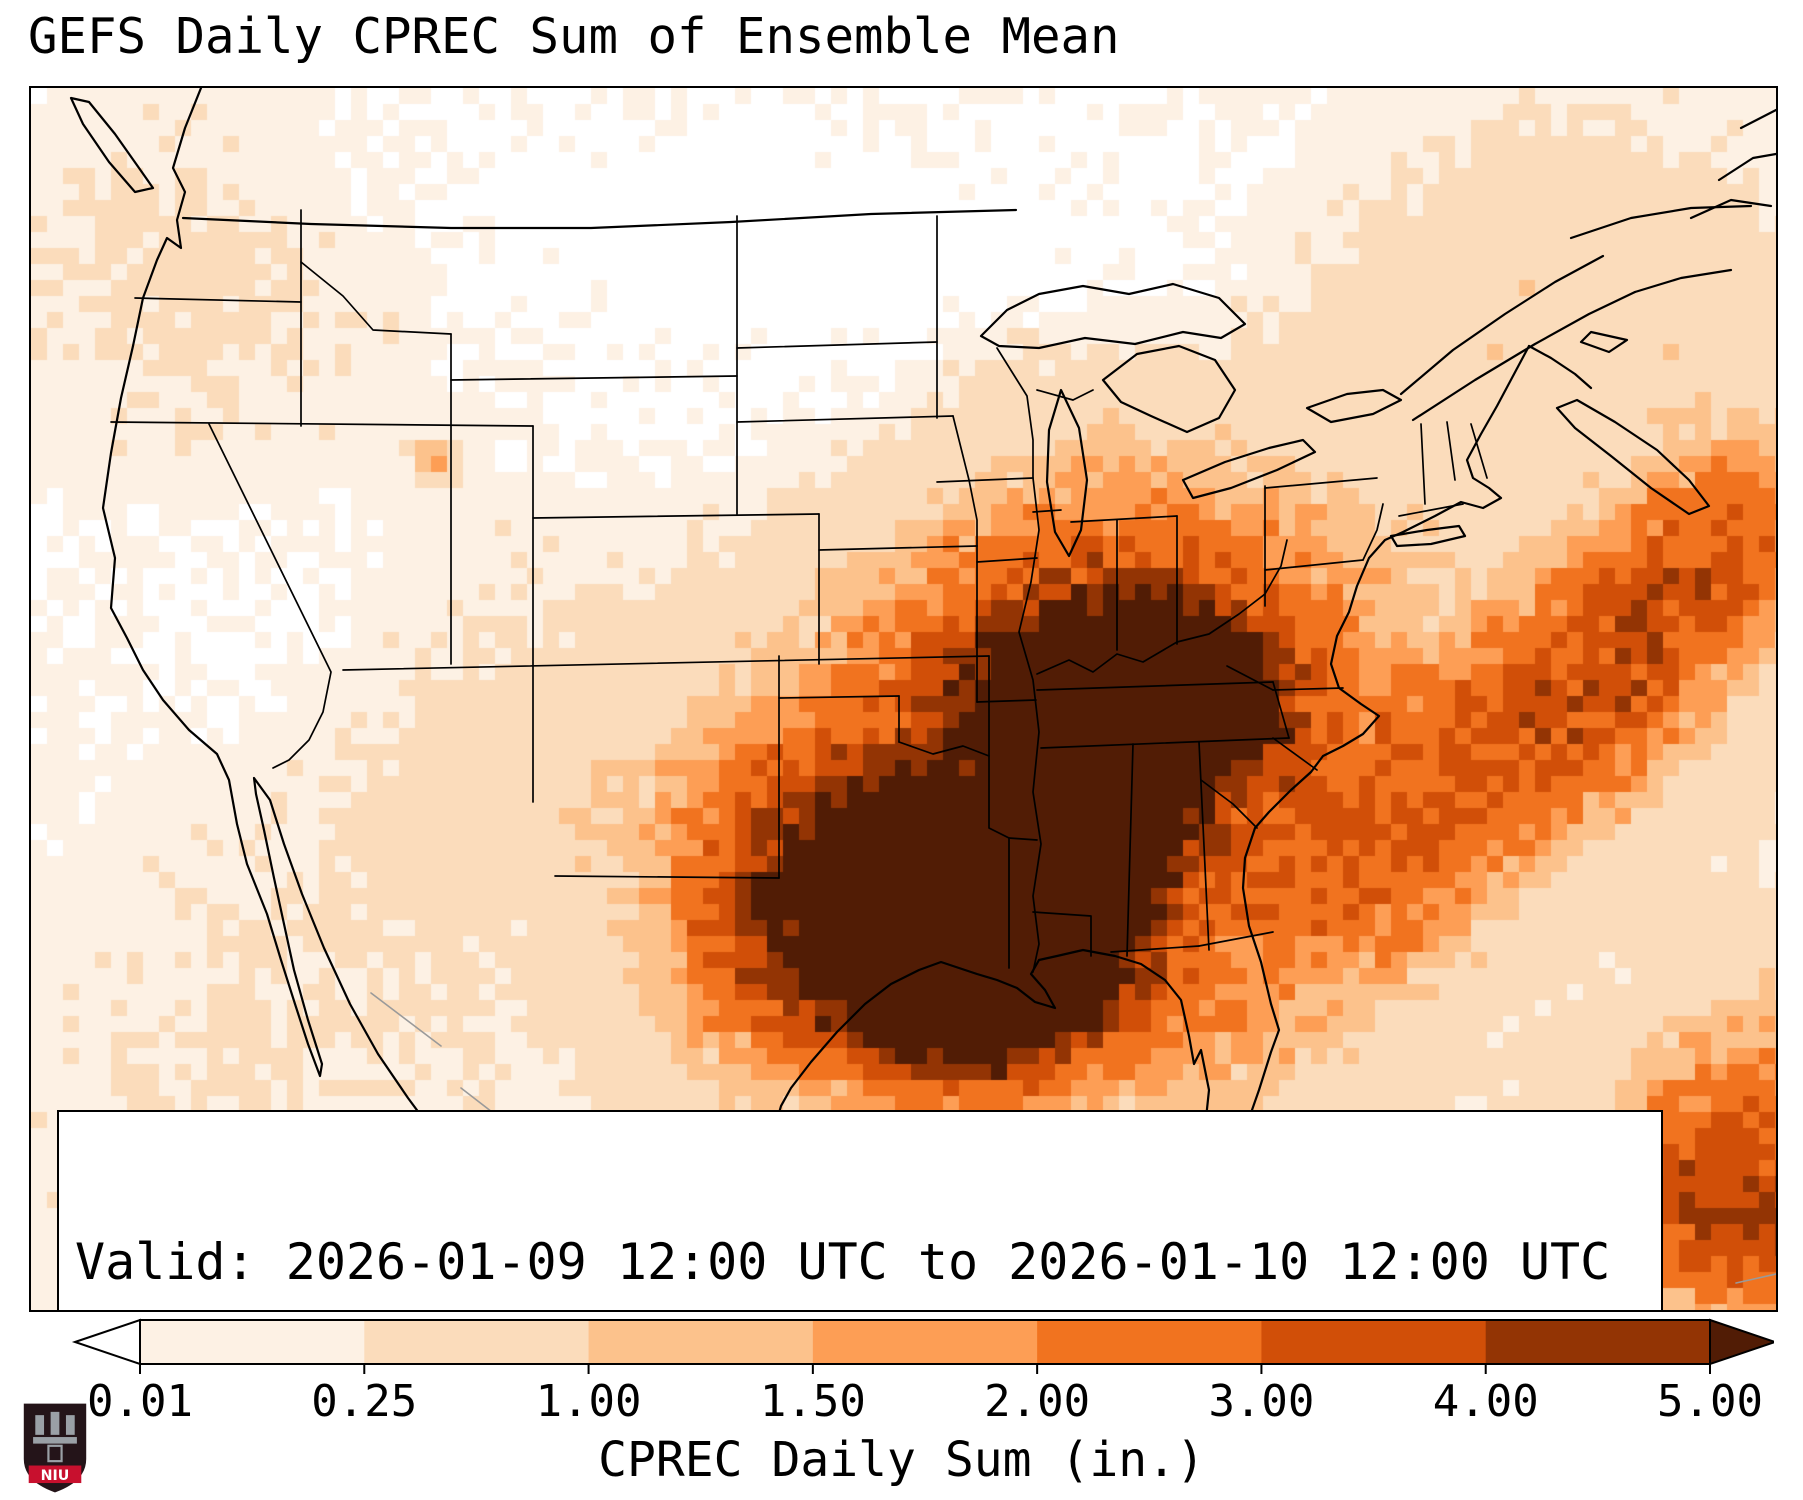 This screenshot has height=1500, width=1803. Describe the element at coordinates (1604, 342) in the screenshot. I see `prince-edward-island` at that location.